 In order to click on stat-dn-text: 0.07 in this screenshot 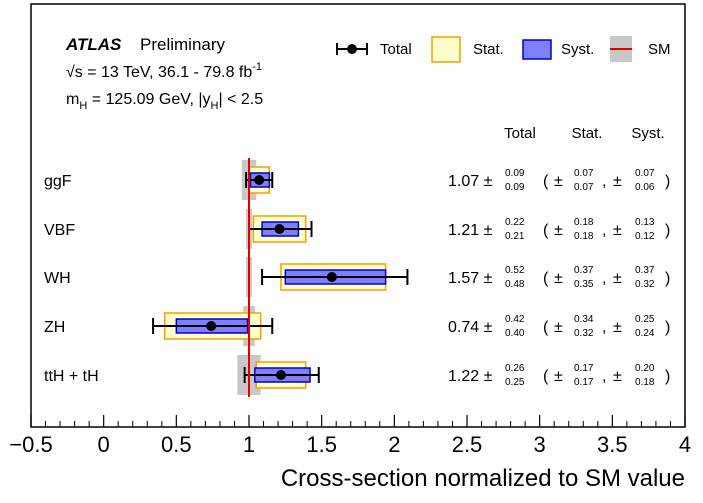, I will do `click(584, 187)`.